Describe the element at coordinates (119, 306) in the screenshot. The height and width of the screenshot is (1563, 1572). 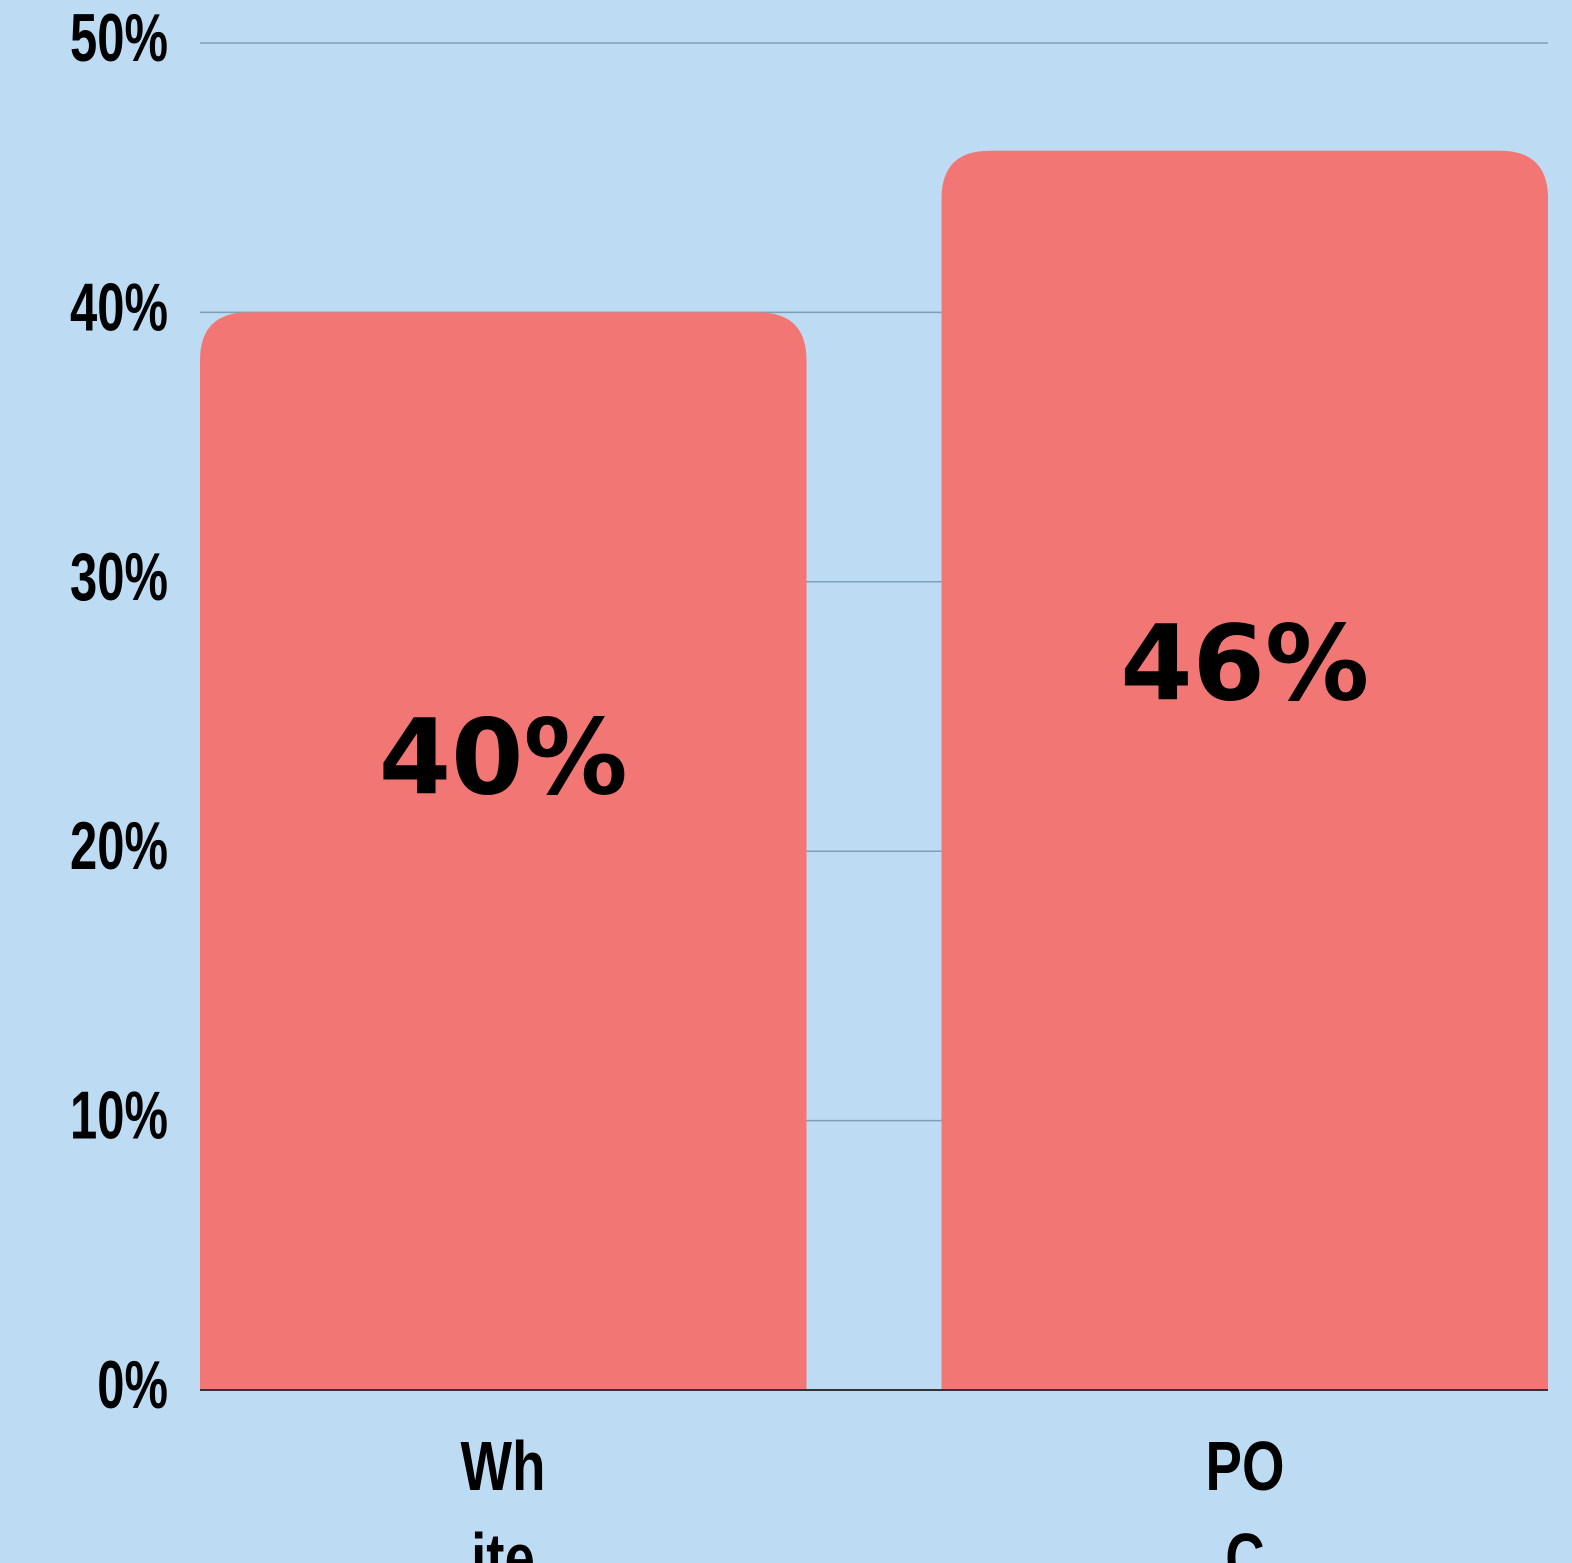
I see `y-tick-label: 40%` at that location.